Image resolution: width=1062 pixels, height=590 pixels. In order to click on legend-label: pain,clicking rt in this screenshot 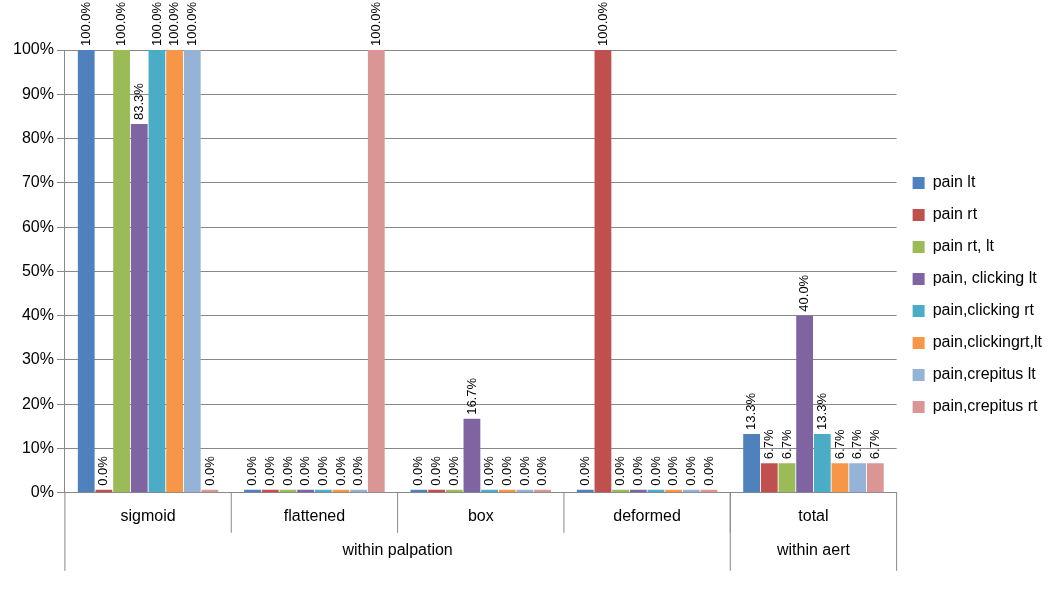, I will do `click(983, 310)`.